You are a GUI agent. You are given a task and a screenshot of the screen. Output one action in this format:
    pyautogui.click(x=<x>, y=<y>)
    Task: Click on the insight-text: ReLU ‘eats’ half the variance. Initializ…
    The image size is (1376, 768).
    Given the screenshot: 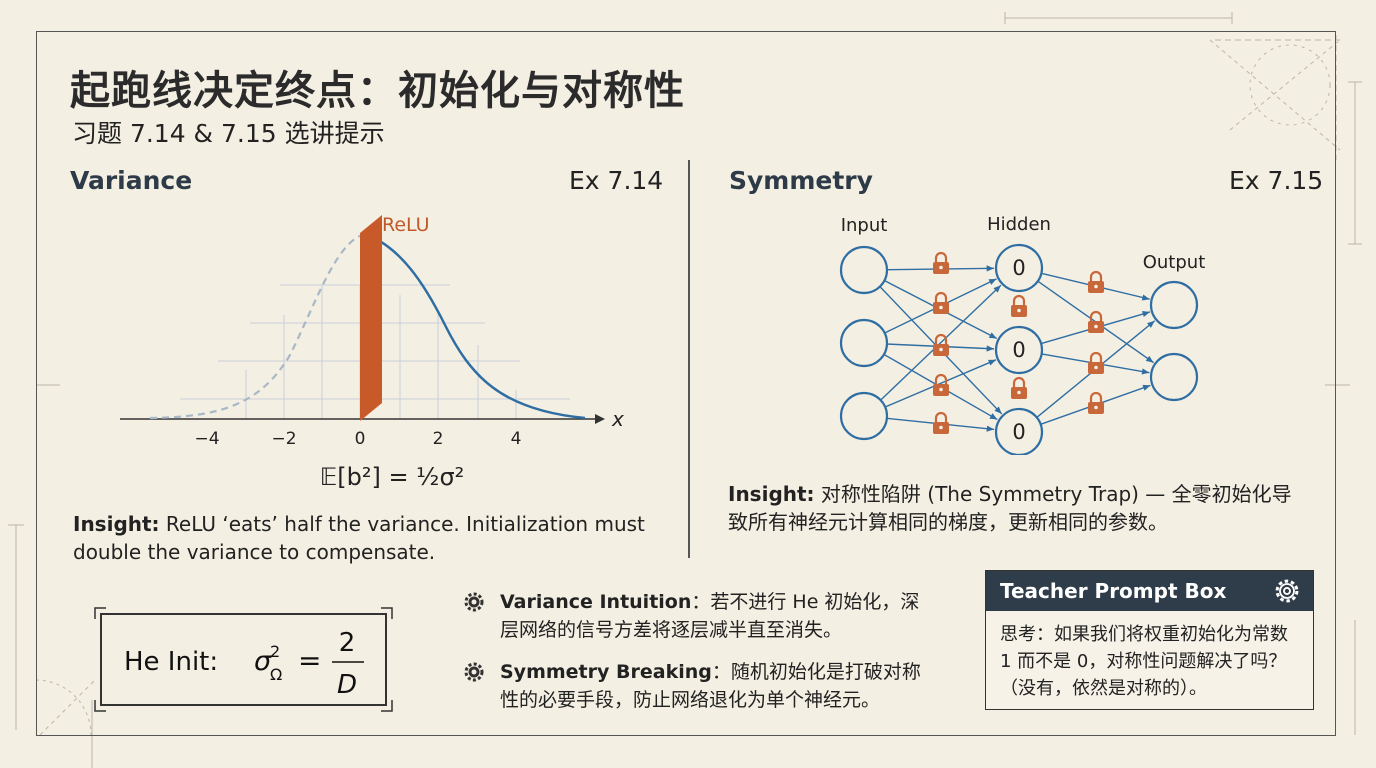 What is the action you would take?
    pyautogui.click(x=359, y=538)
    